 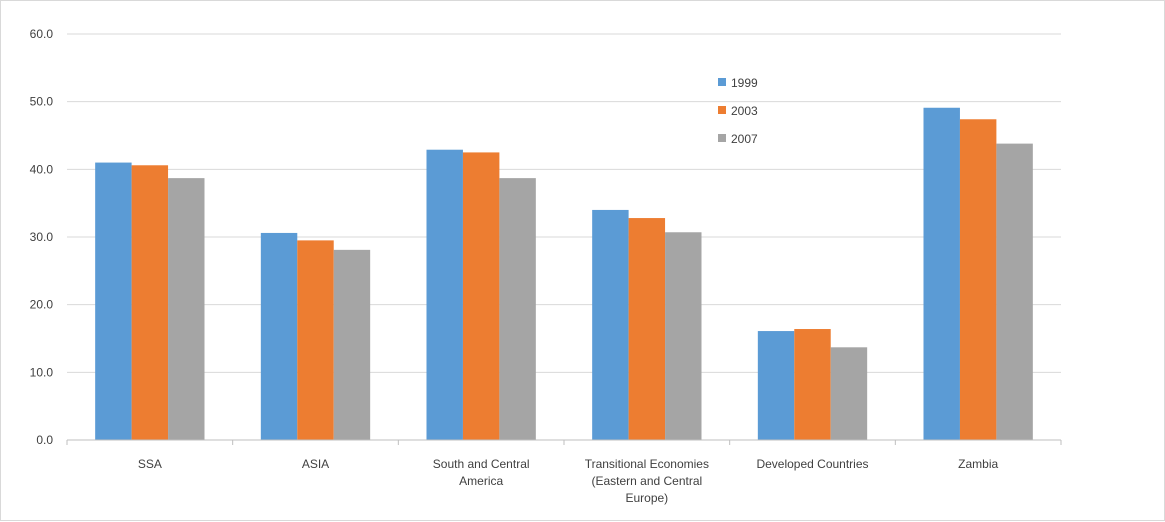 What do you see at coordinates (44, 440) in the screenshot?
I see `y-tick-label: 0.0` at bounding box center [44, 440].